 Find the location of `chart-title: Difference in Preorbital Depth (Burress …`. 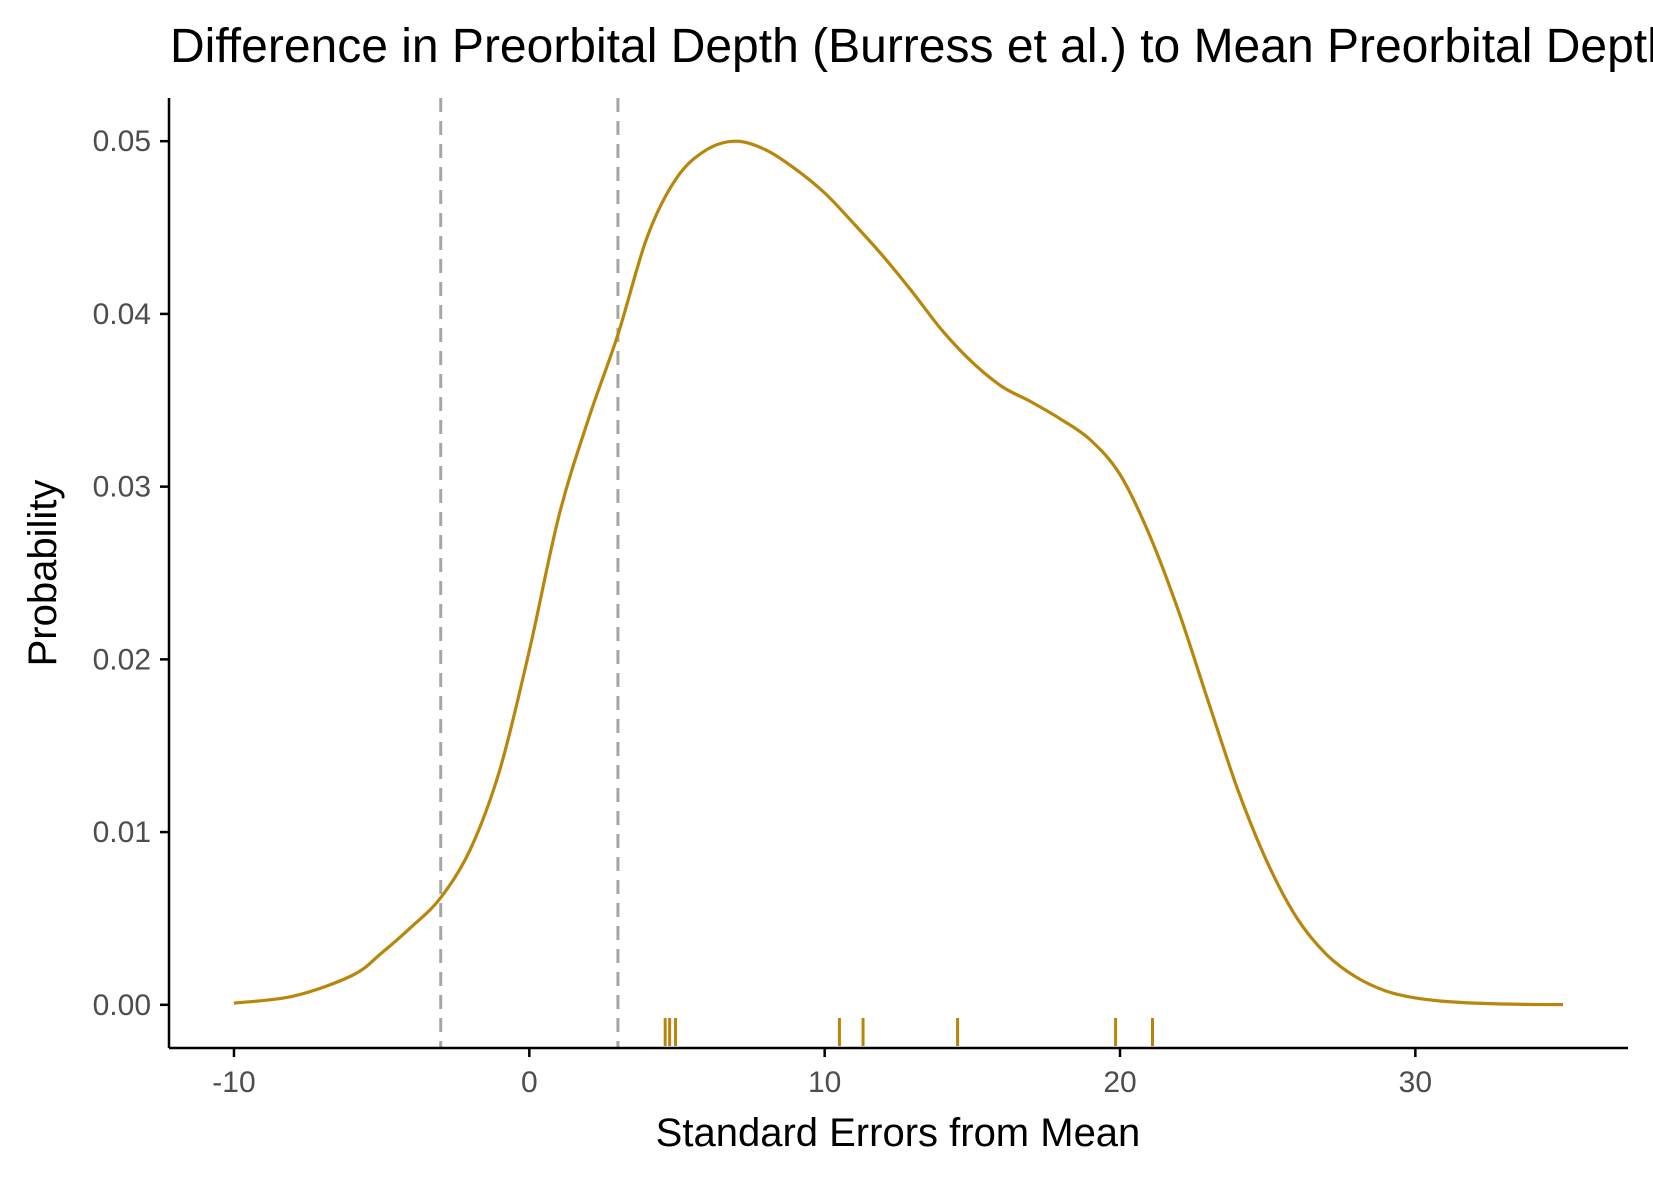

chart-title: Difference in Preorbital Depth (Burress … is located at coordinates (911, 46).